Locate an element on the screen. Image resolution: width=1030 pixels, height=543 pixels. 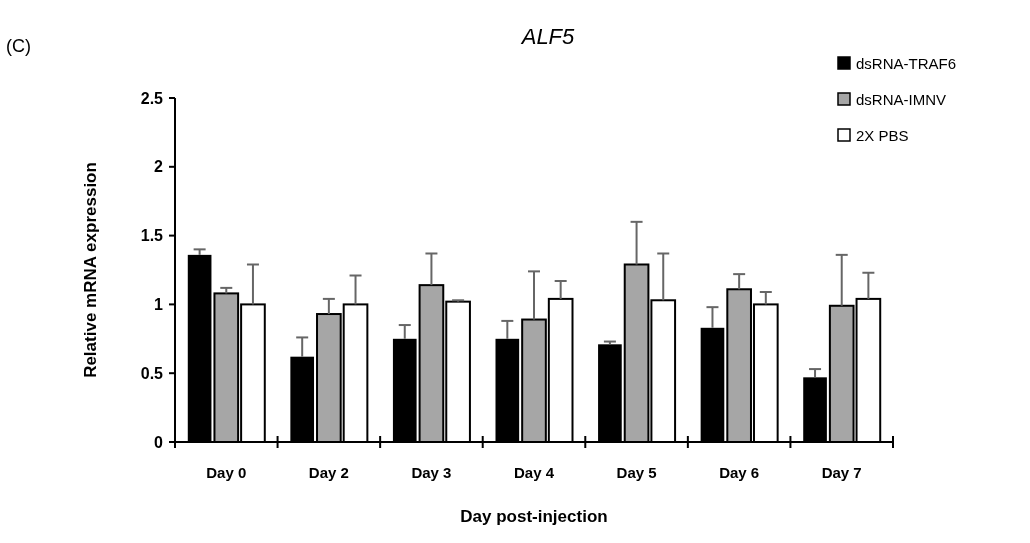
y-tick-label: 2 is located at coordinates (159, 167).